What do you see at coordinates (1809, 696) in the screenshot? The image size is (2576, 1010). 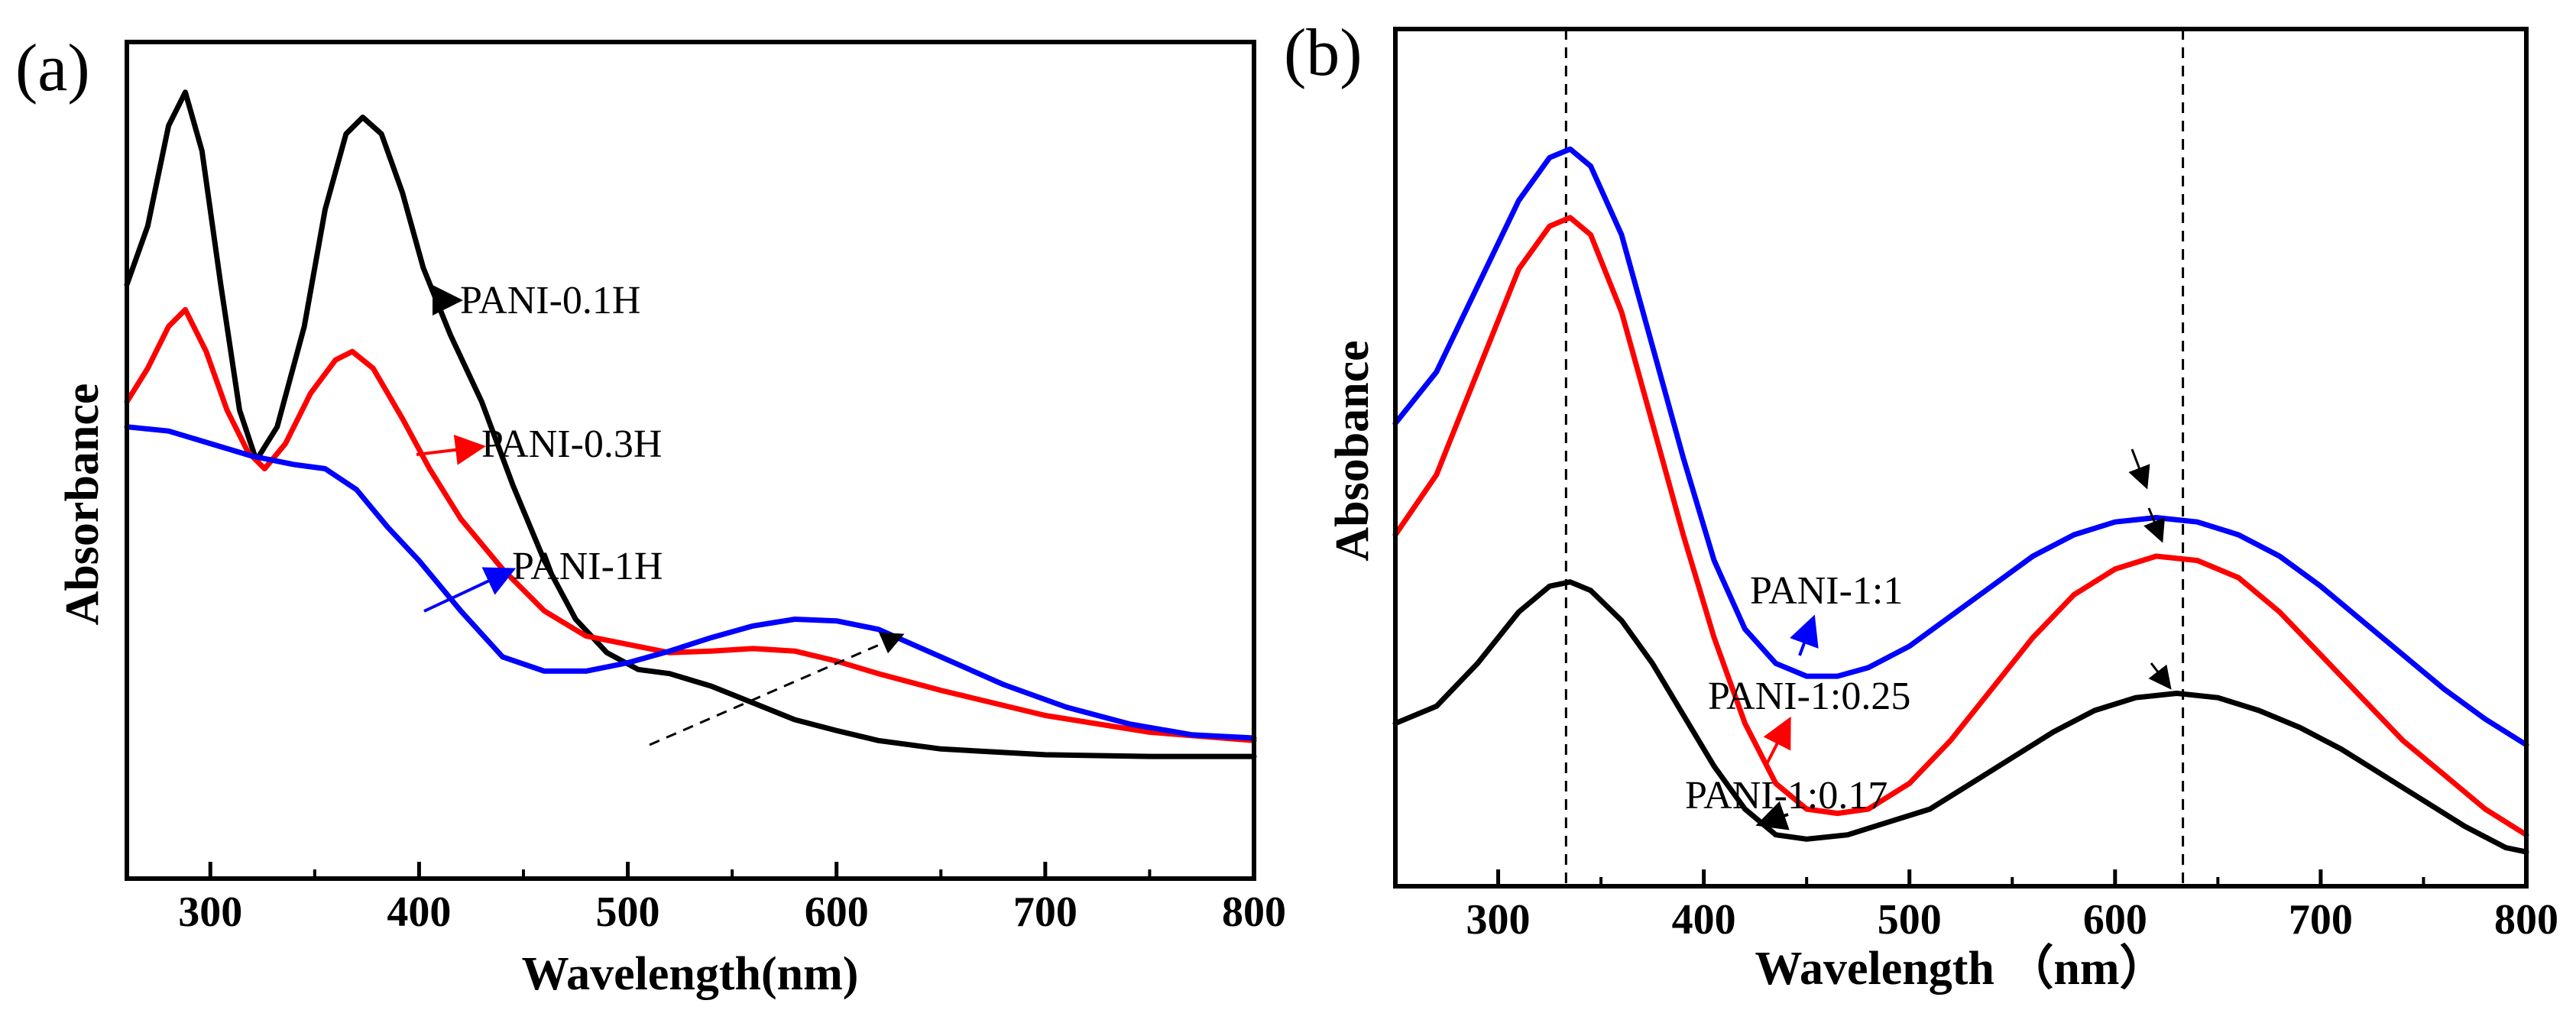 I see `annot-pani-1-0.25: PANI-1:0.25` at bounding box center [1809, 696].